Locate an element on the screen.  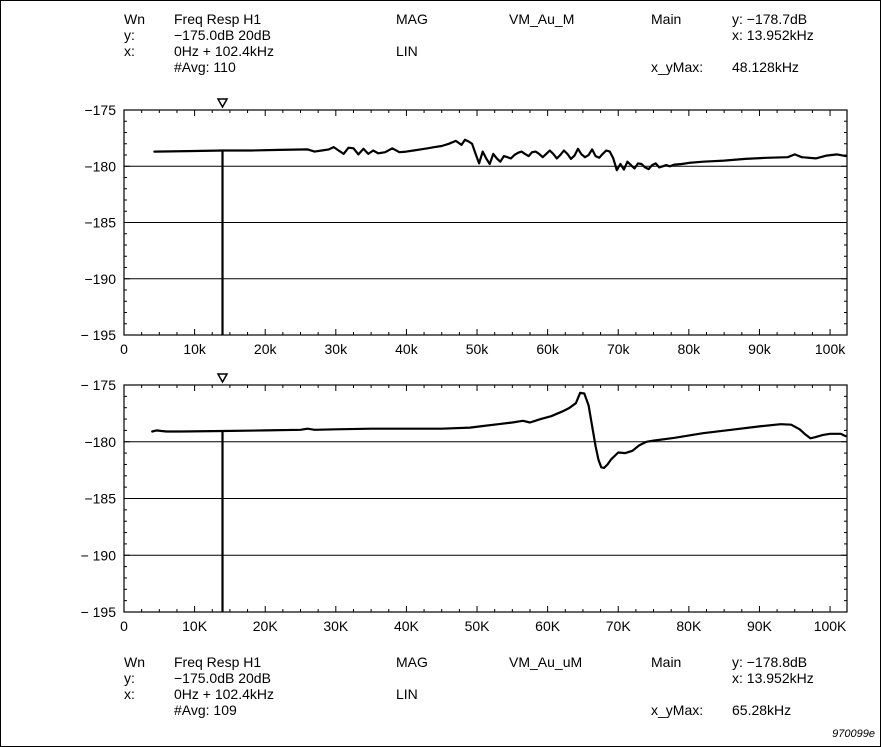
x-tick-label: 60k is located at coordinates (548, 349).